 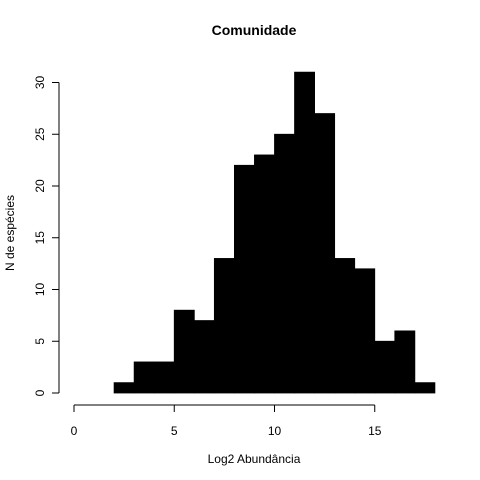 I want to click on x-tick-label: 15, so click(x=375, y=431).